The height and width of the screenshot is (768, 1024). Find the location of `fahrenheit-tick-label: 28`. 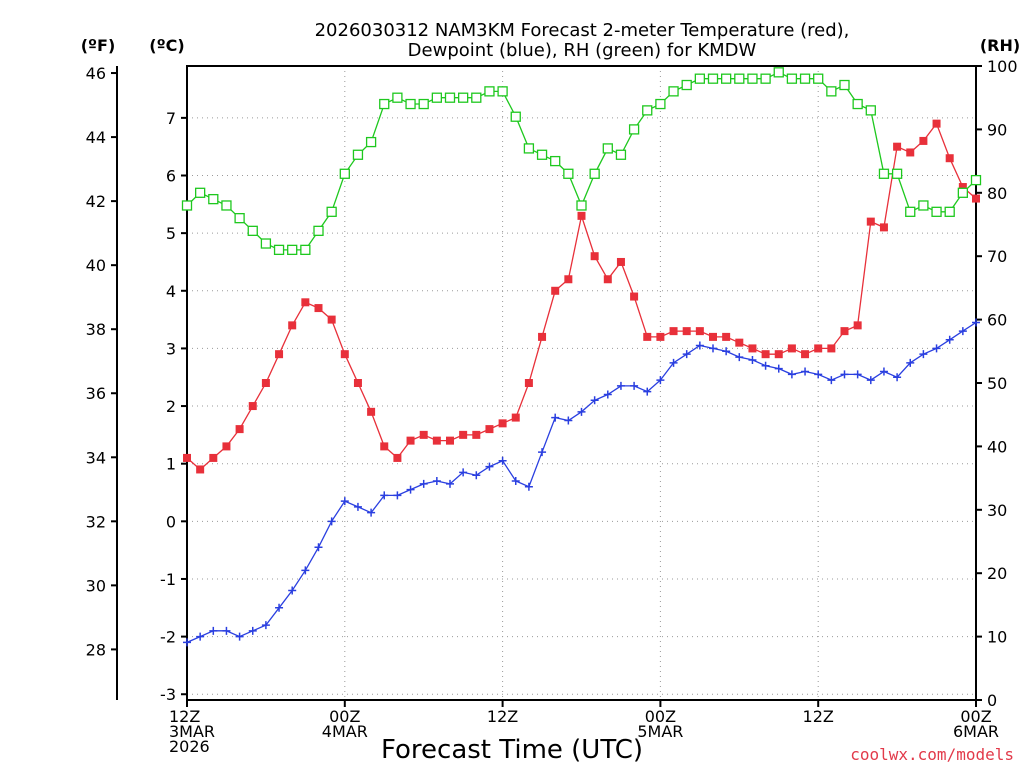

fahrenheit-tick-label: 28 is located at coordinates (96, 649).